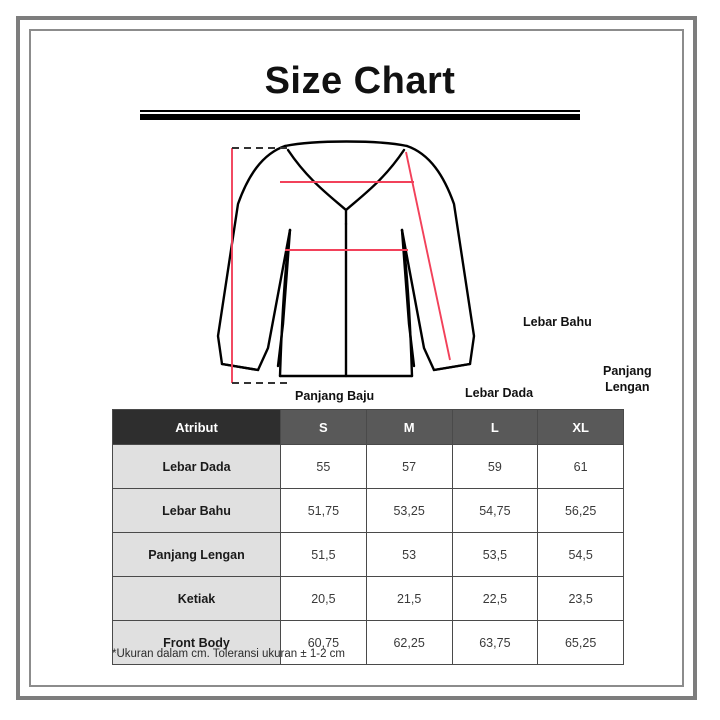 Image resolution: width=720 pixels, height=720 pixels. I want to click on cell-value-s: 51,5, so click(323, 554).